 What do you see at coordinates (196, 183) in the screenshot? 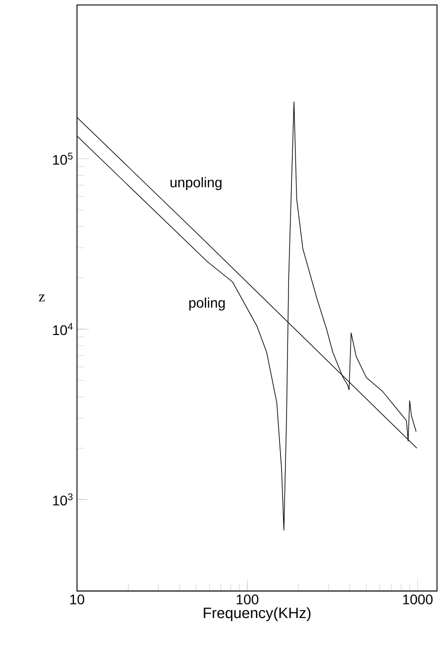
I see `series-label: unpoling` at bounding box center [196, 183].